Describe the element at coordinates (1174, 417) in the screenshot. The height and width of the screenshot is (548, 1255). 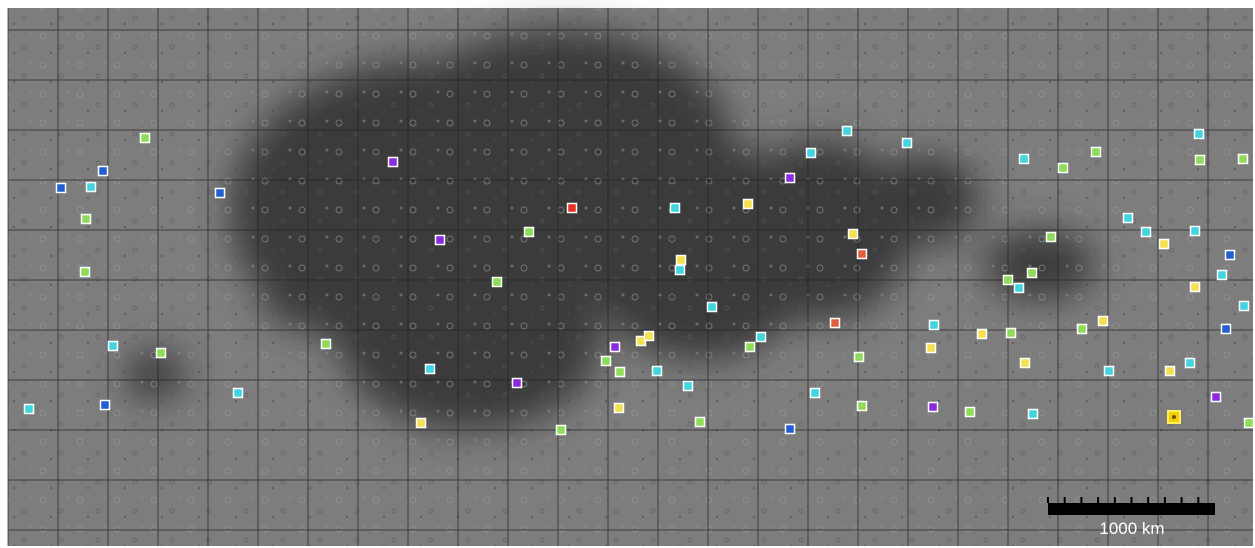
I see `selected-site-dot` at that location.